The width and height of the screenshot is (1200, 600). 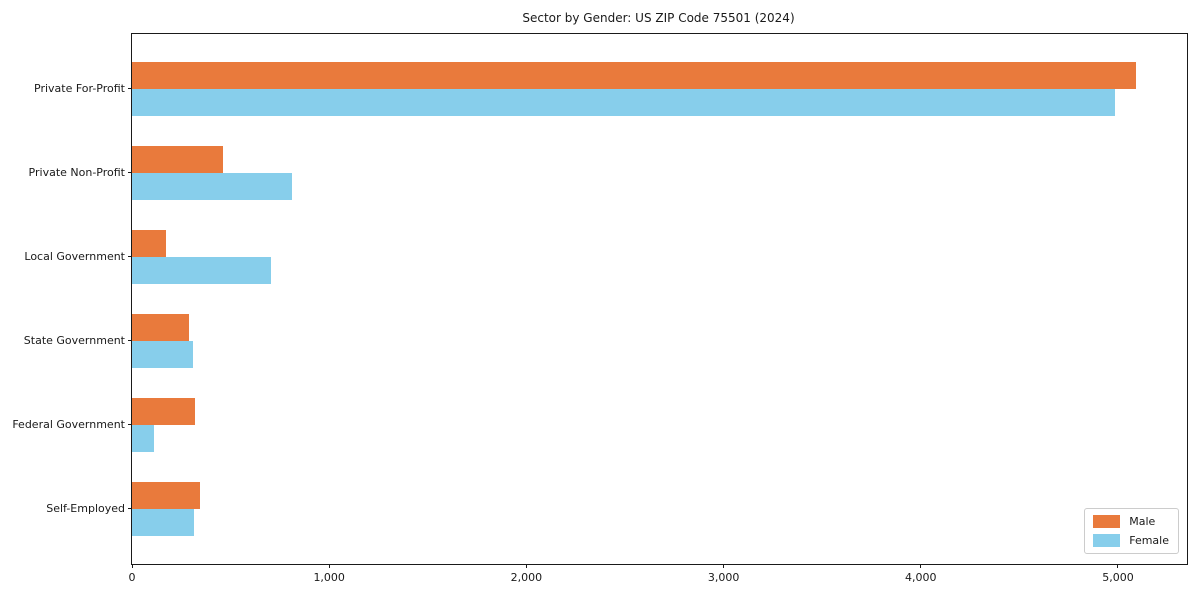 I want to click on bar-male-private-for-profit, so click(x=634, y=75).